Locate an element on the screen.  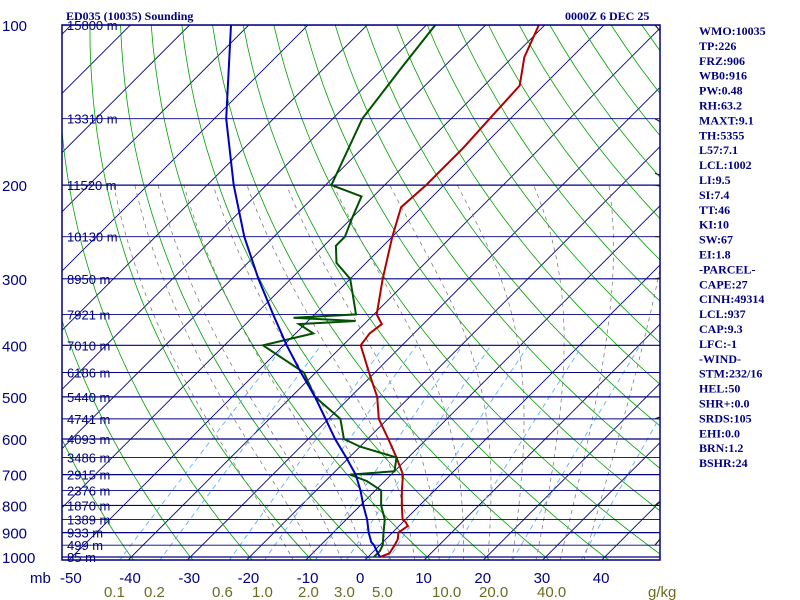
index-entry: EHI:0.0 is located at coordinates (719, 433).